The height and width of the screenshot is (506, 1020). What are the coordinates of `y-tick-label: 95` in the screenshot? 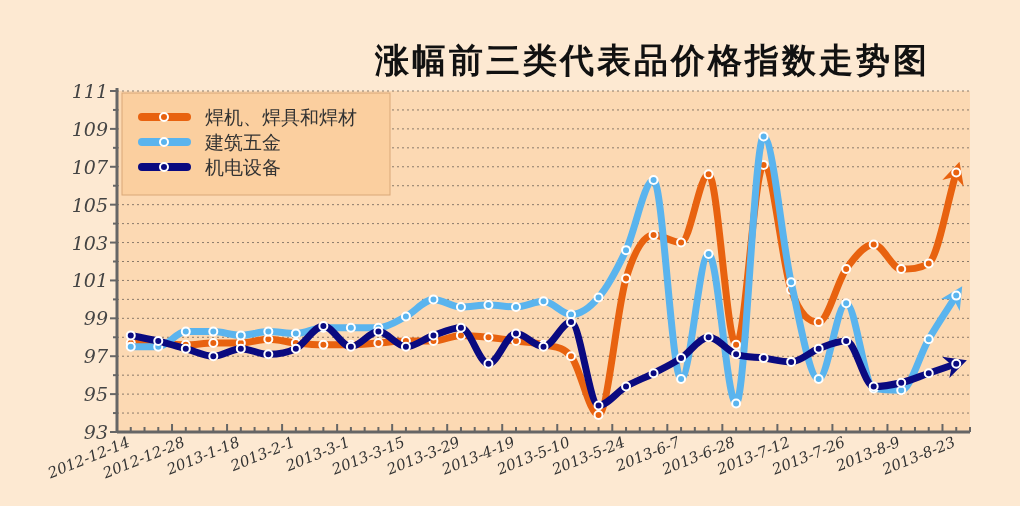 It's located at (95, 394).